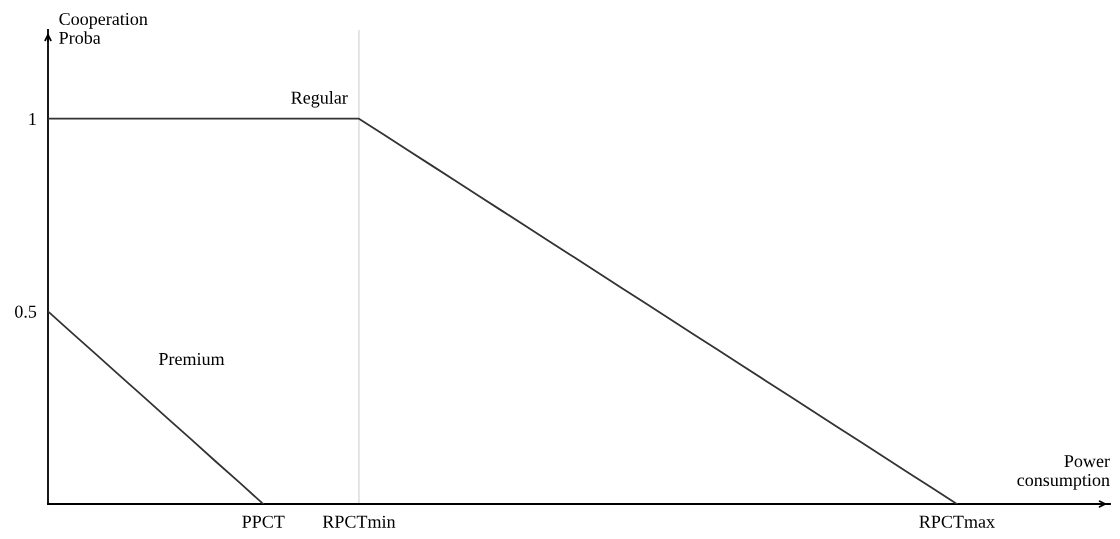  I want to click on y-tick-label: 1, so click(32, 118).